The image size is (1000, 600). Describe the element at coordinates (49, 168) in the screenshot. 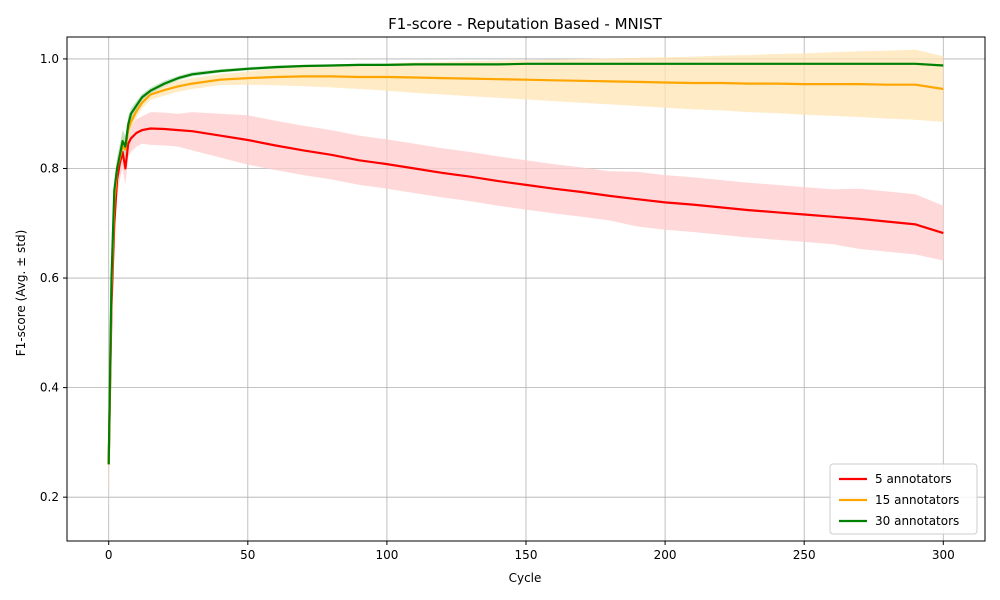

I see `y-tick-label: 0.8` at that location.